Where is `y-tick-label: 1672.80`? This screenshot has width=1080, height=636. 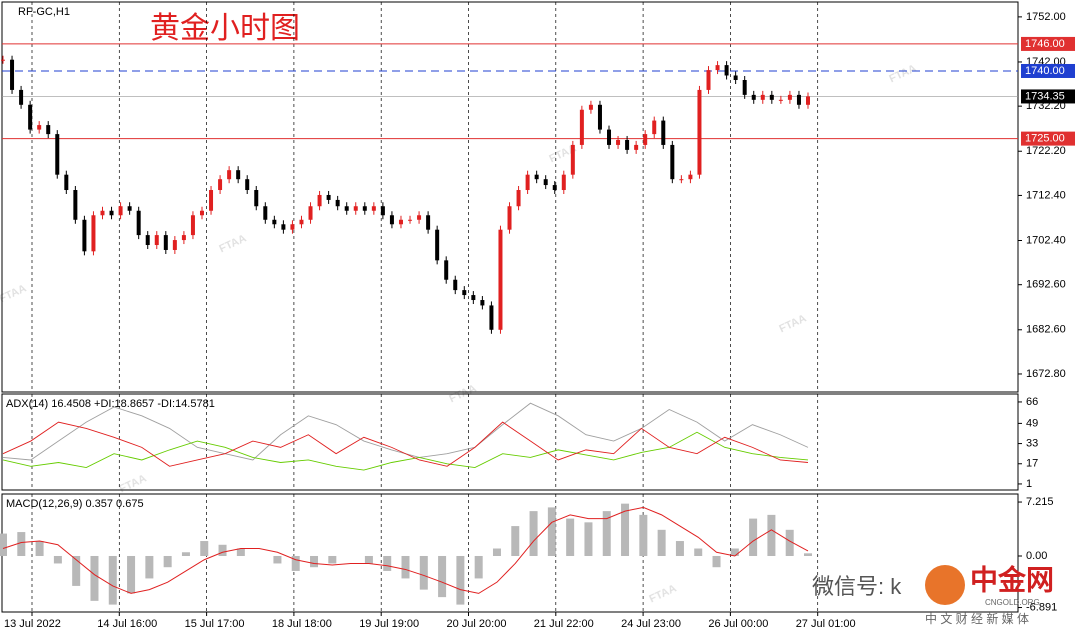 y-tick-label: 1672.80 is located at coordinates (1046, 374).